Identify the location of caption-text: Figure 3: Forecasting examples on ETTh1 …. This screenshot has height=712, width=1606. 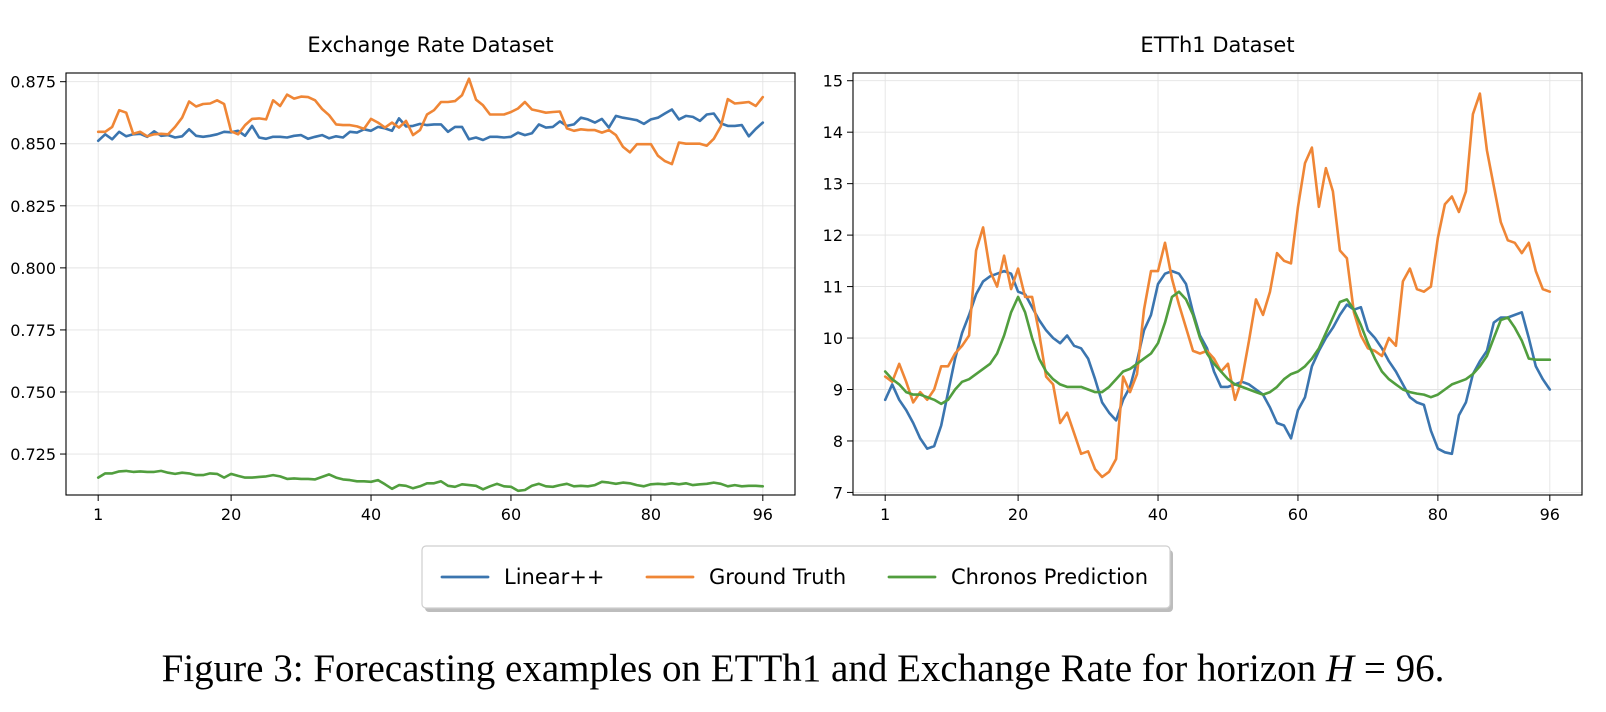
(743, 668).